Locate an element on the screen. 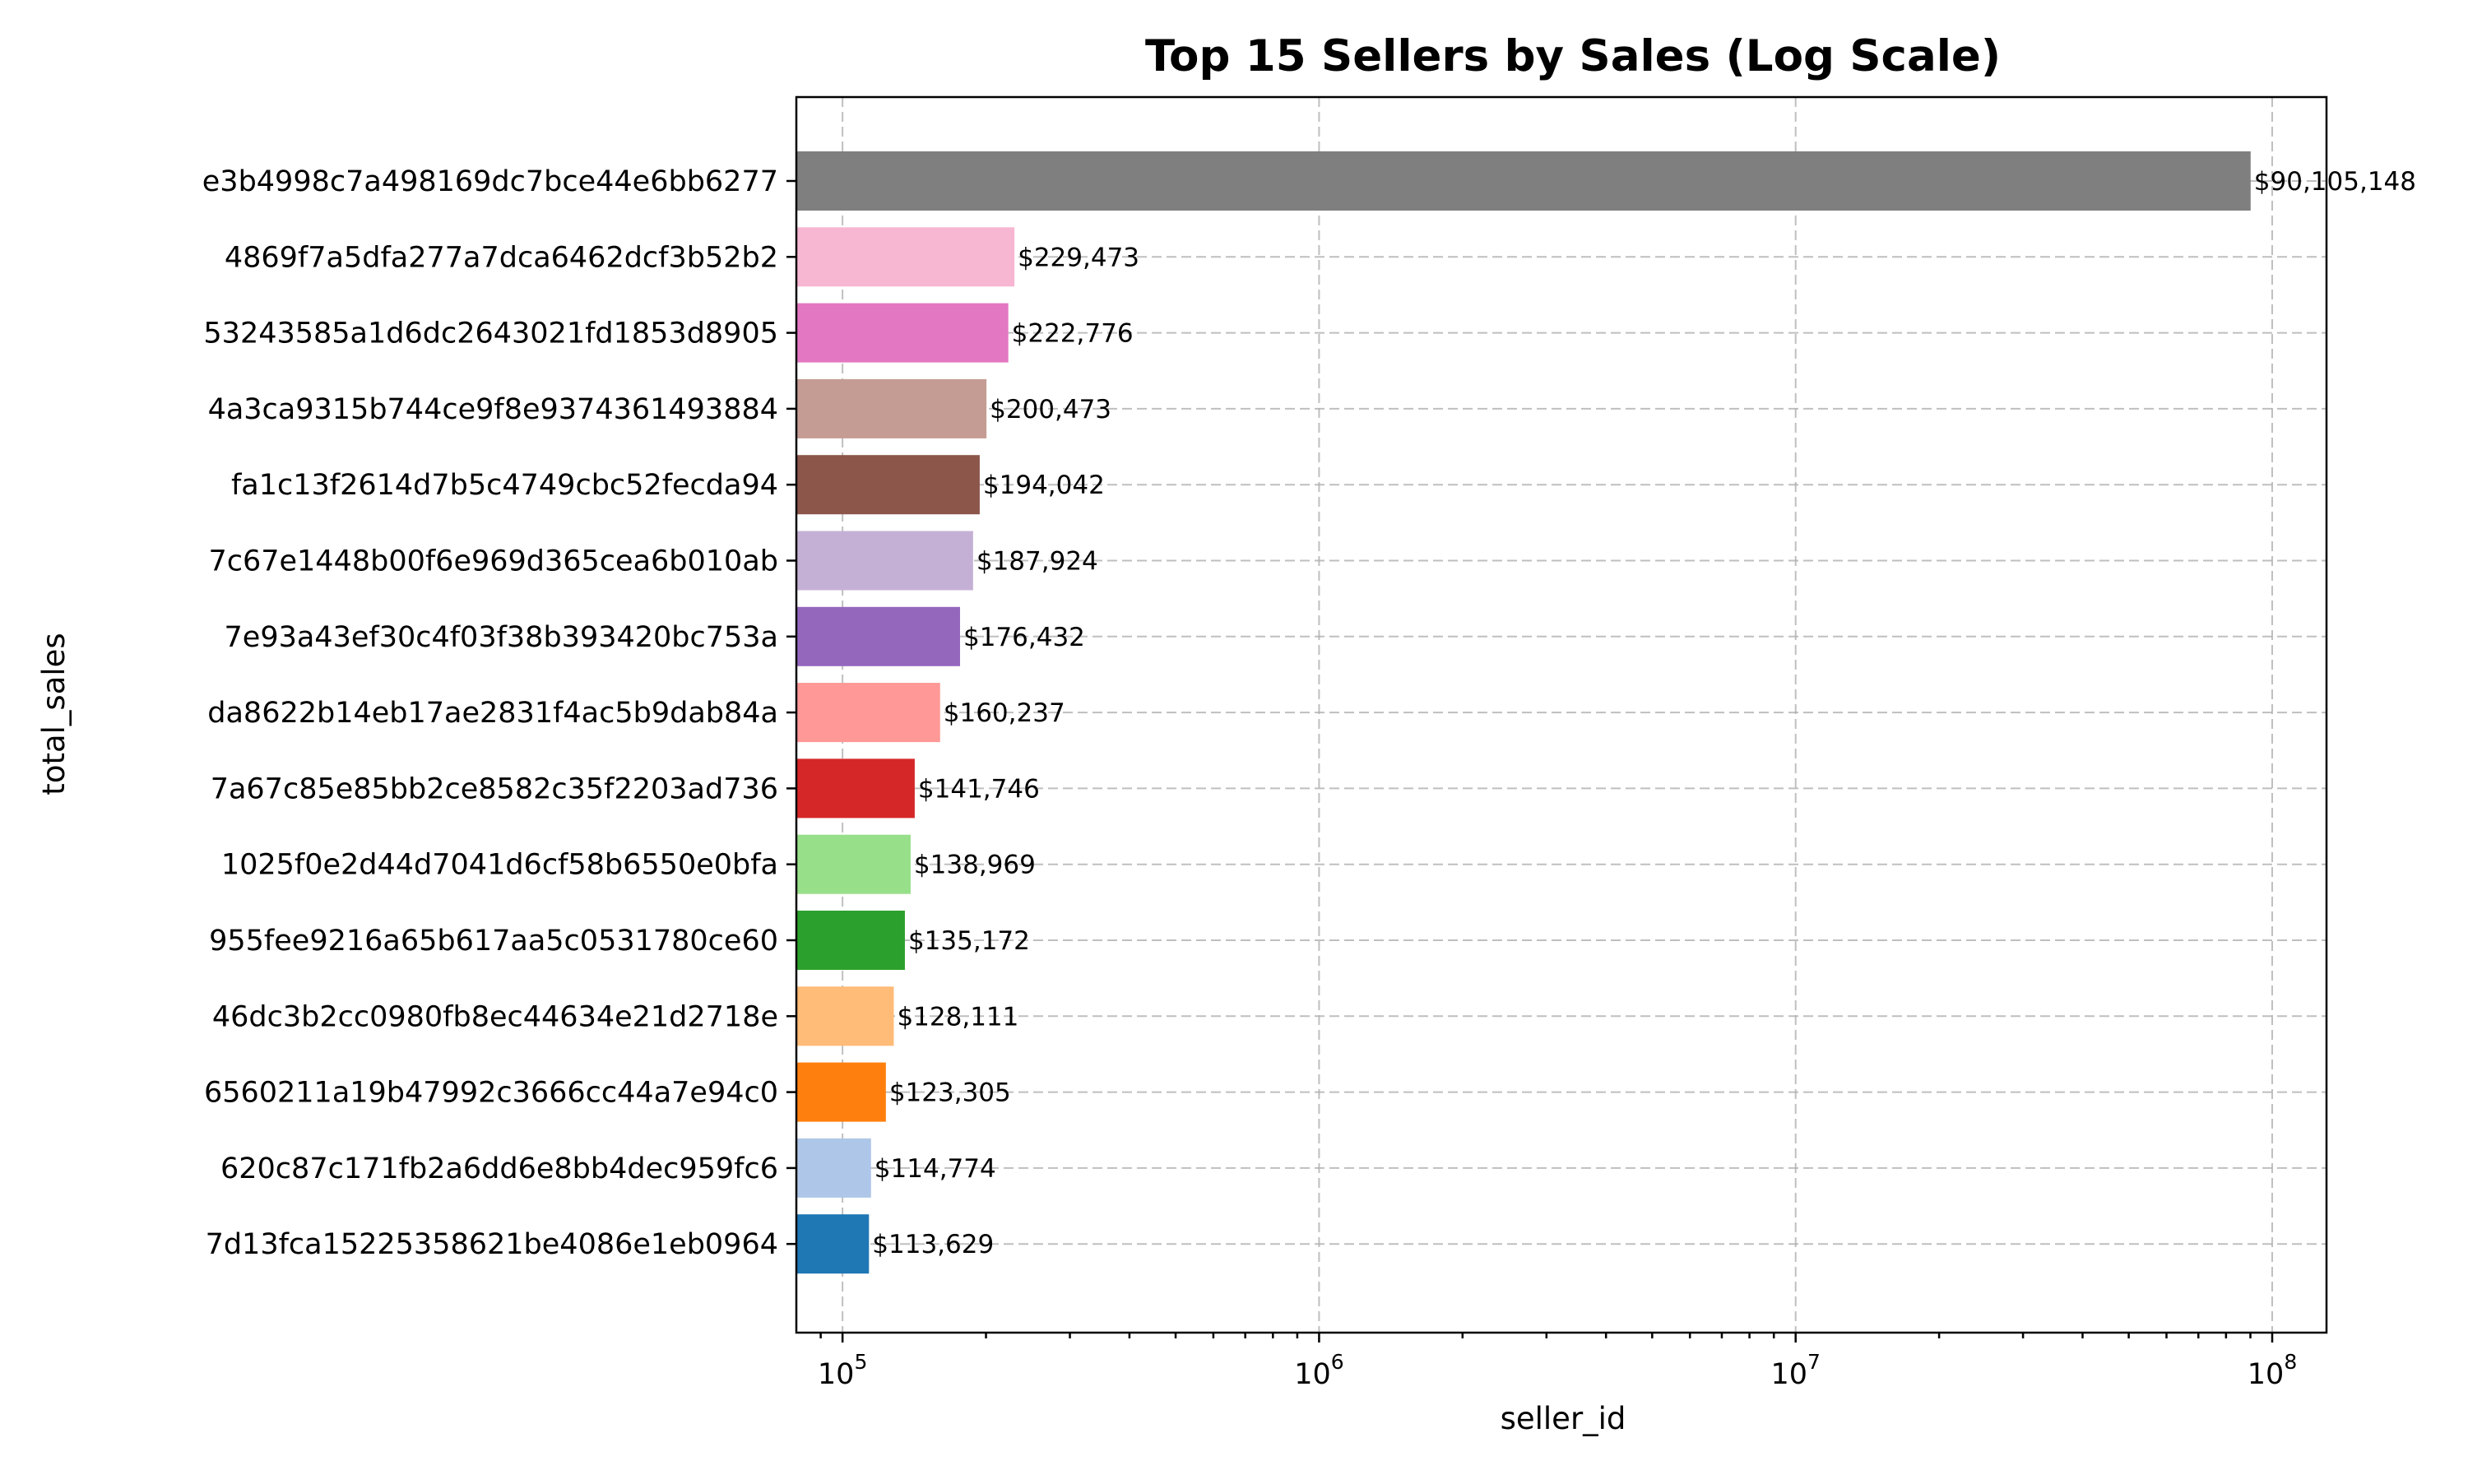  bar-value-label: $200,473 is located at coordinates (1050, 409).